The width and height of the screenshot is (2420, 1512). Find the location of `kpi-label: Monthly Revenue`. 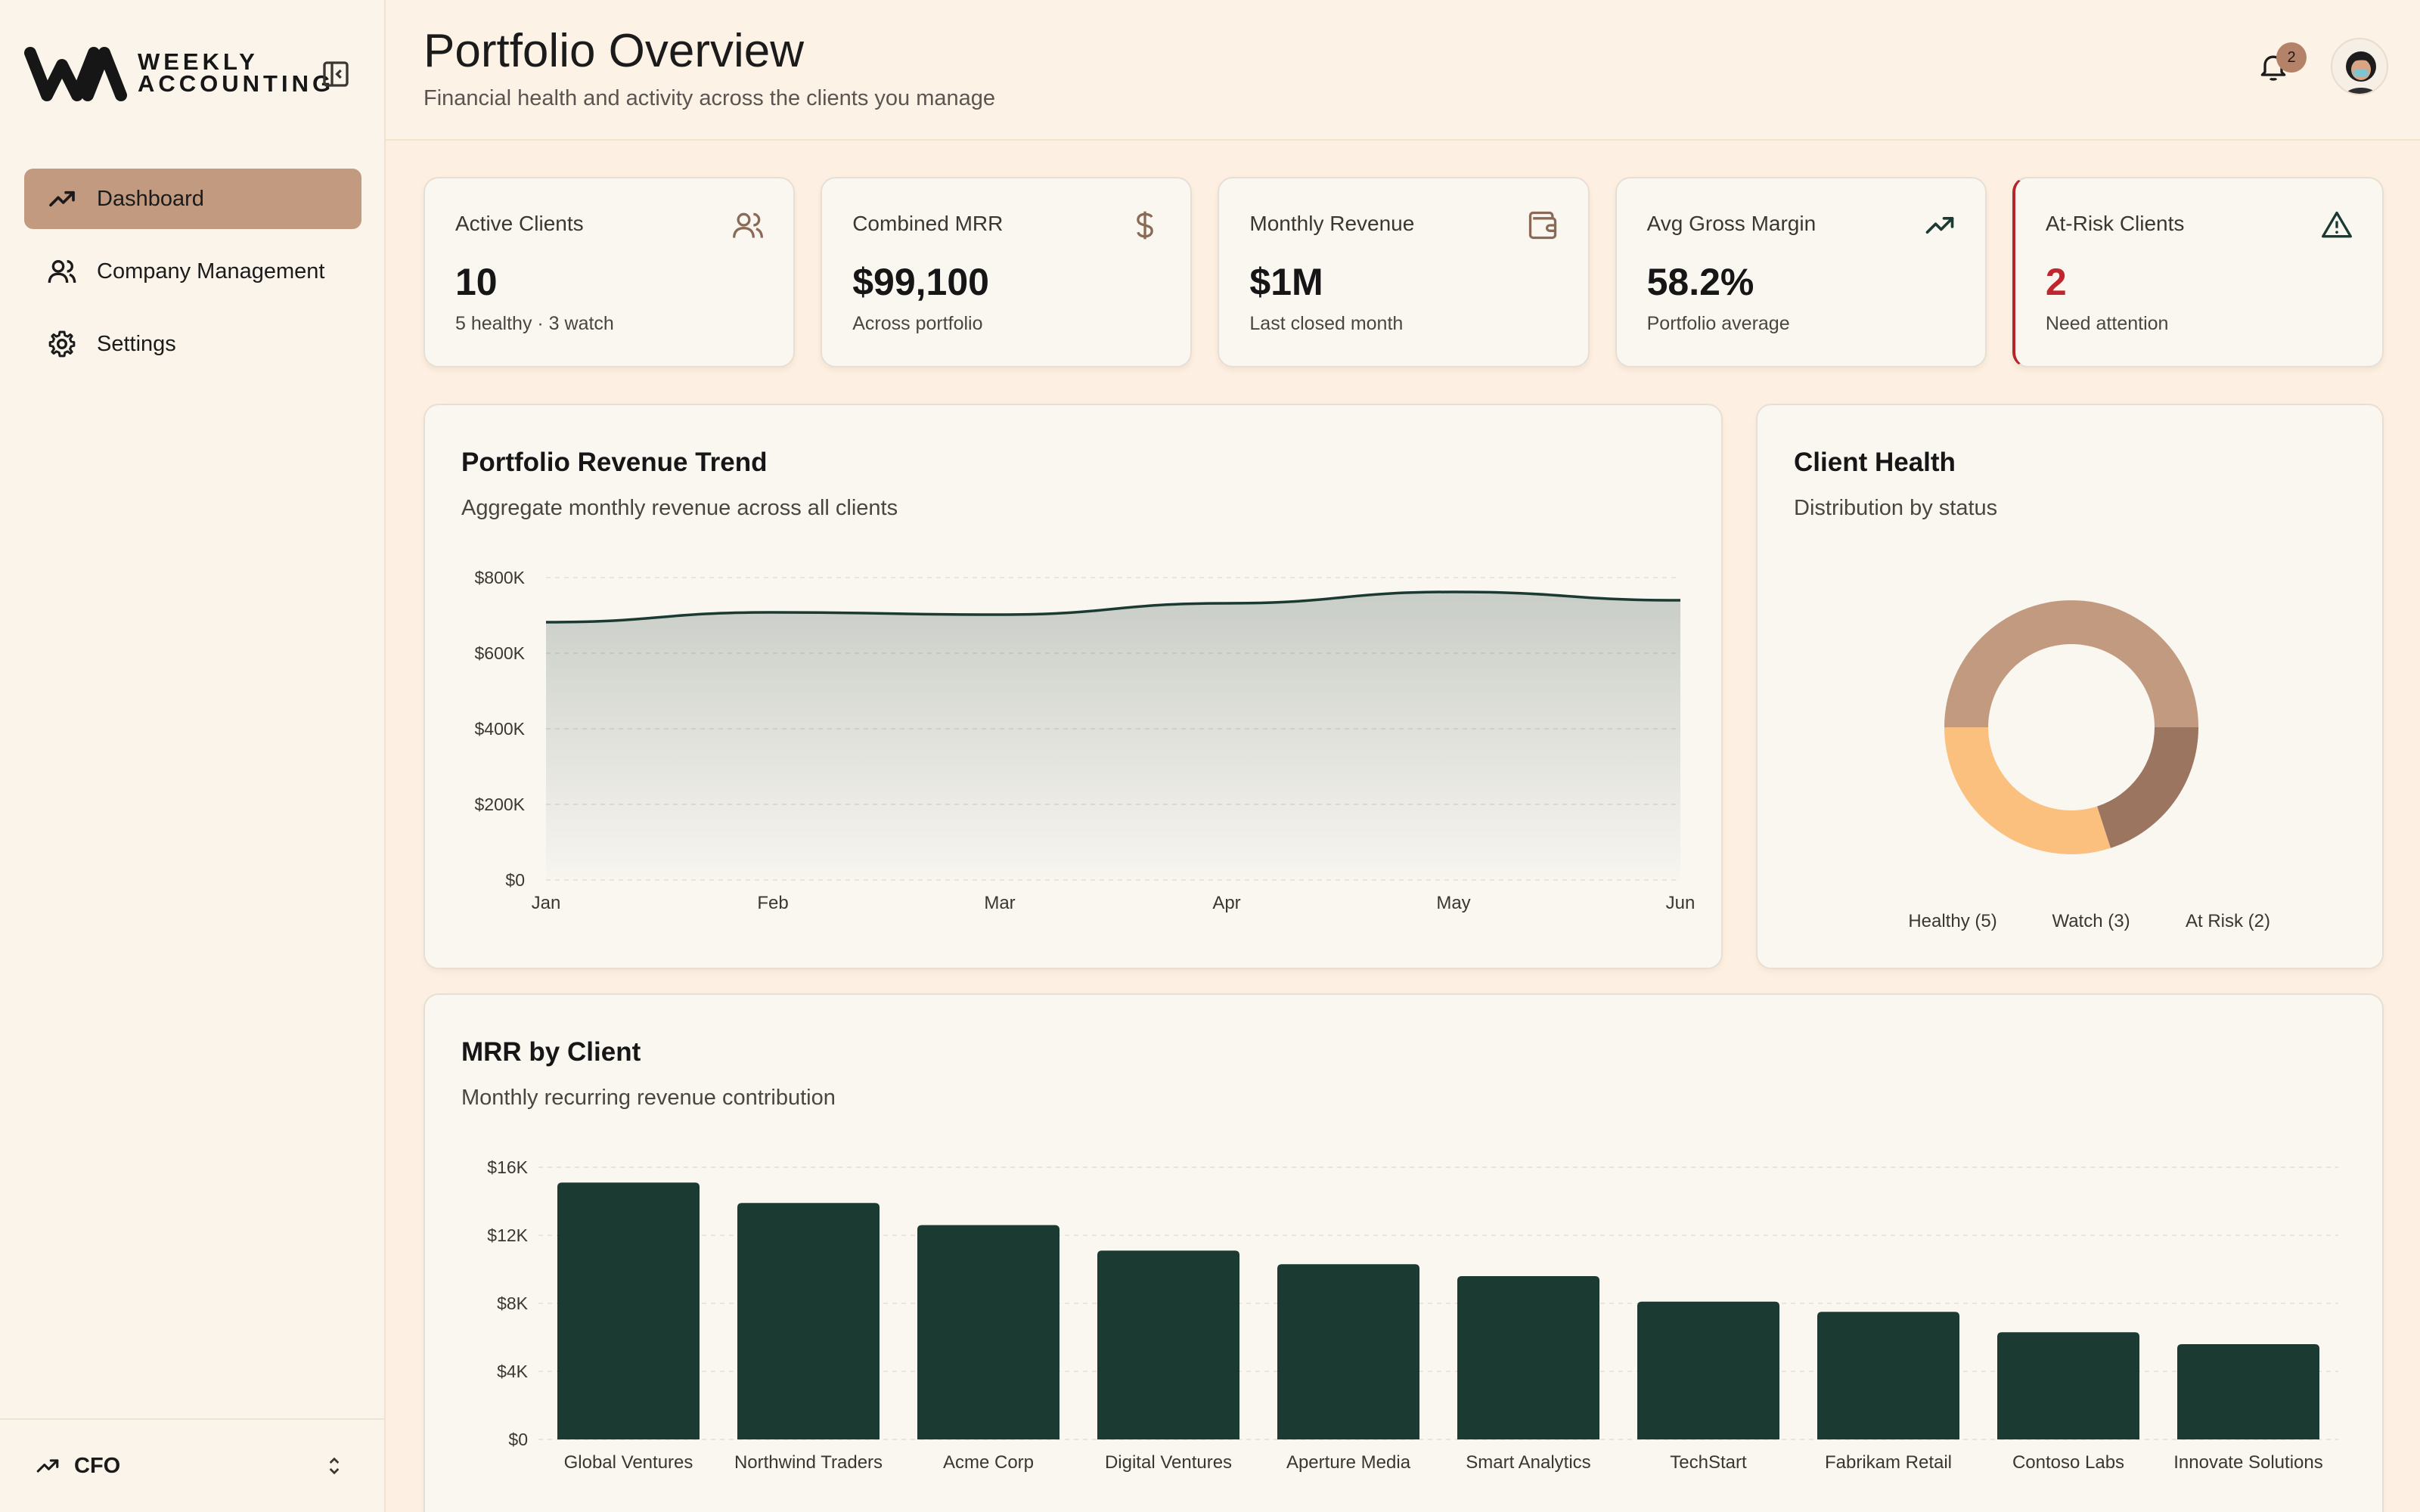

kpi-label: Monthly Revenue is located at coordinates (1332, 224).